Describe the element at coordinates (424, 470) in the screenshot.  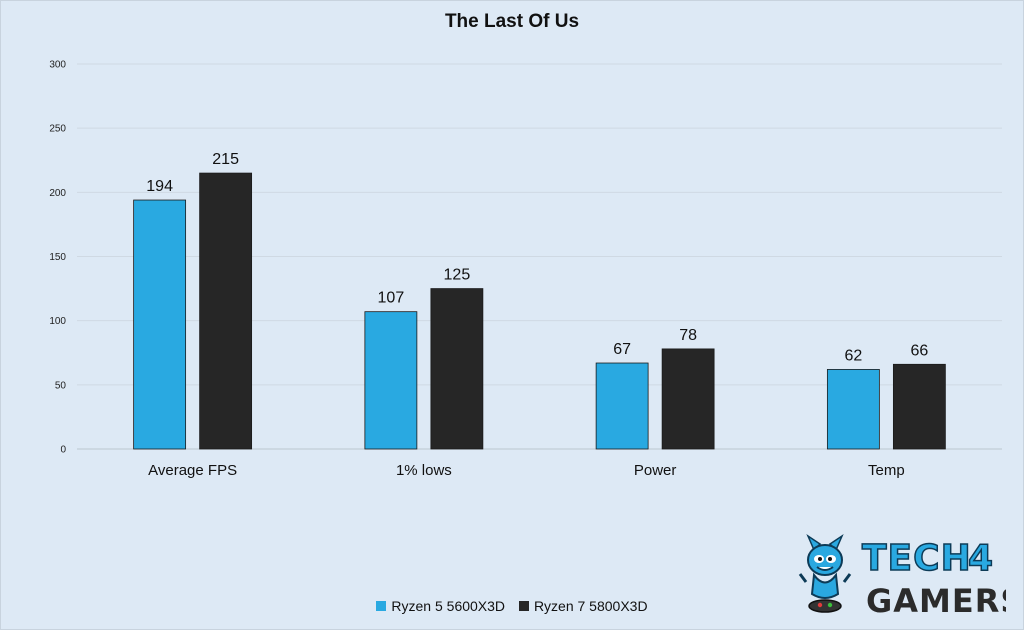
I see `x-category-label: 1% lows` at that location.